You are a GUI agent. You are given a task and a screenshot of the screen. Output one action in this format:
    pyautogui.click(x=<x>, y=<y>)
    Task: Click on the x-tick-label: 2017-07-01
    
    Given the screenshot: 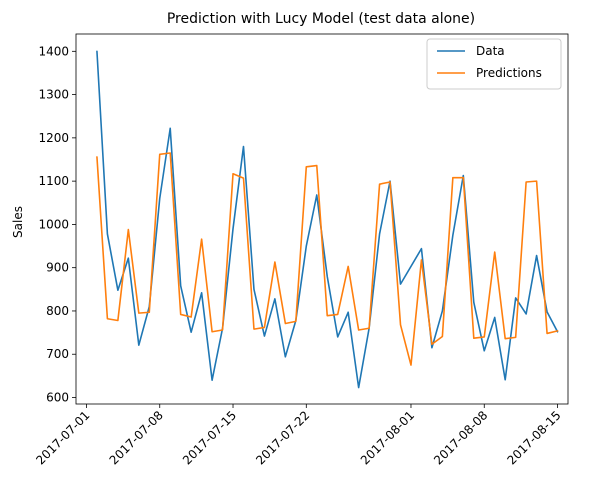 What is the action you would take?
    pyautogui.click(x=62, y=437)
    